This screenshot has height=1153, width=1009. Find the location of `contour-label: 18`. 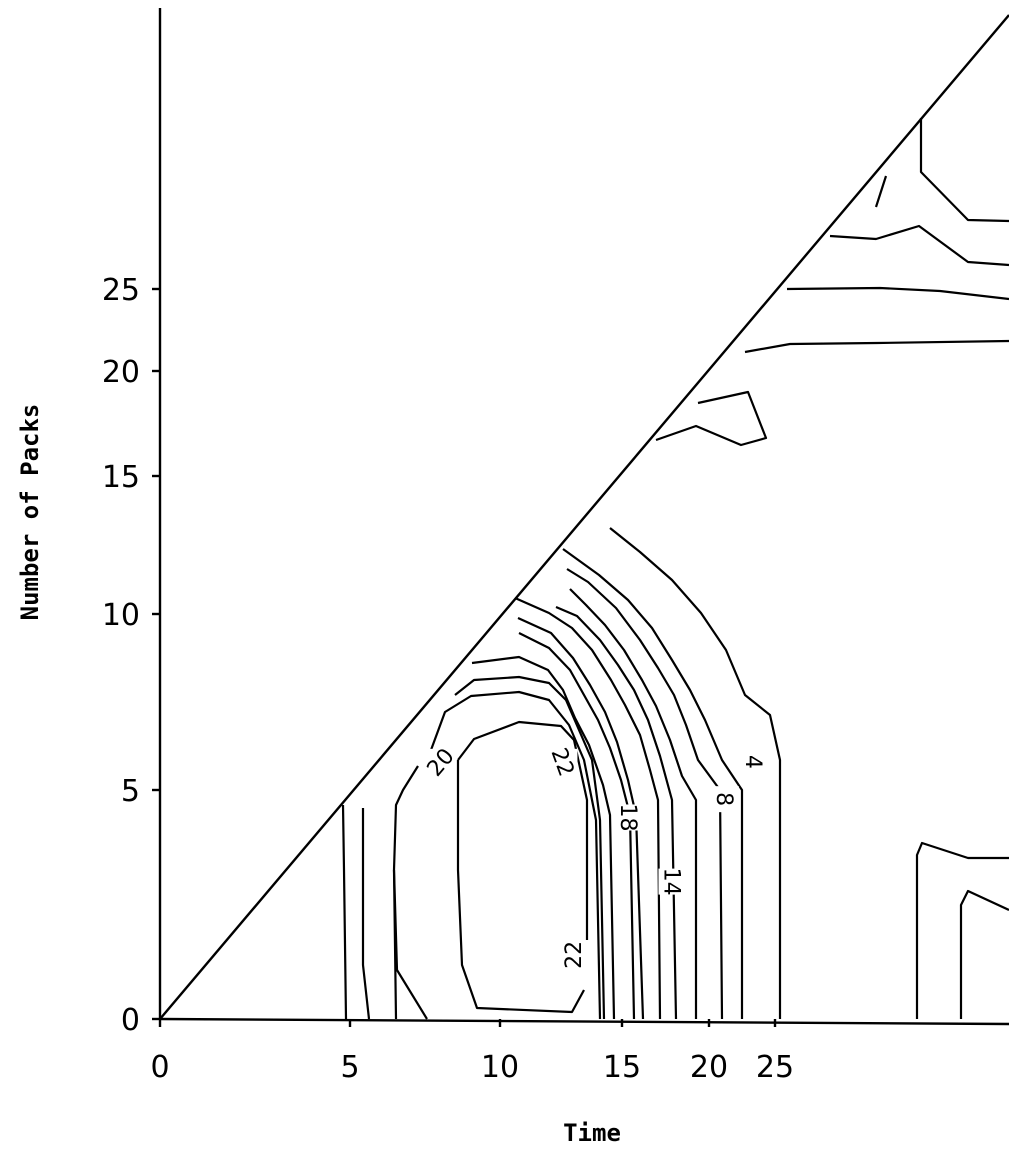

contour-label: 18 is located at coordinates (627, 817).